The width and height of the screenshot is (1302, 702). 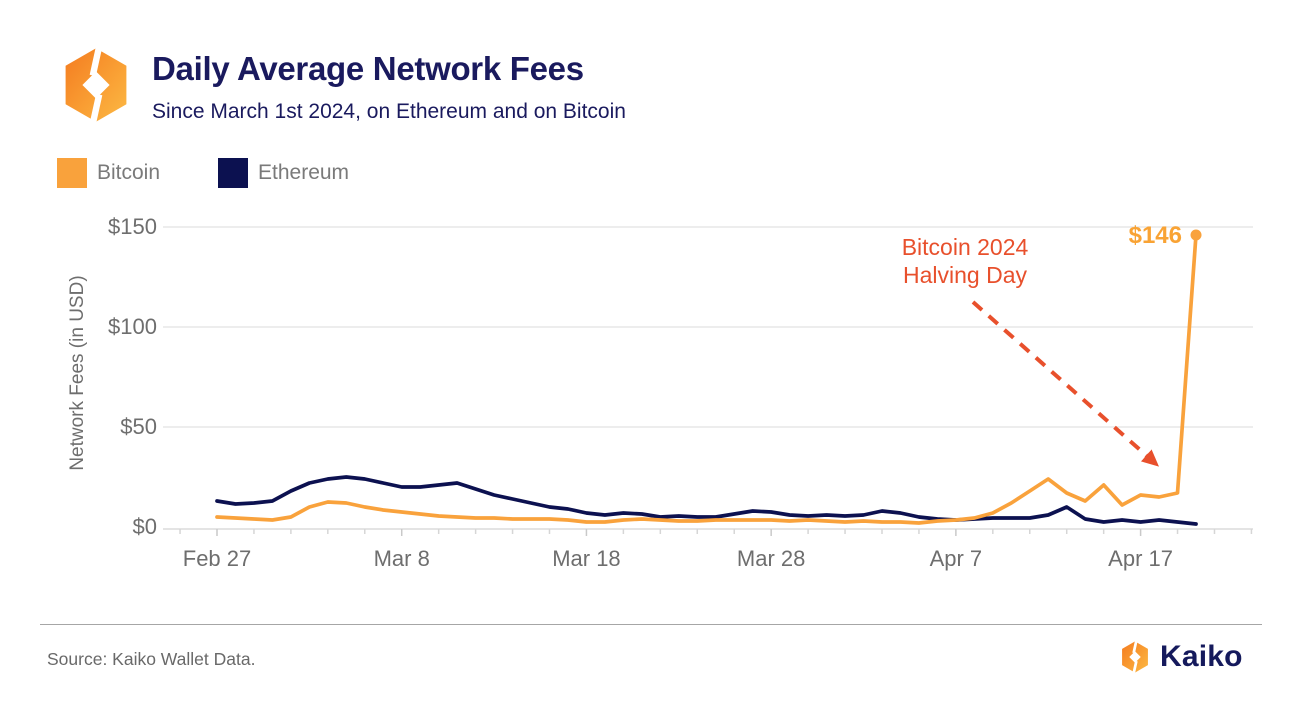 What do you see at coordinates (586, 558) in the screenshot?
I see `x-tick-label: Mar 18` at bounding box center [586, 558].